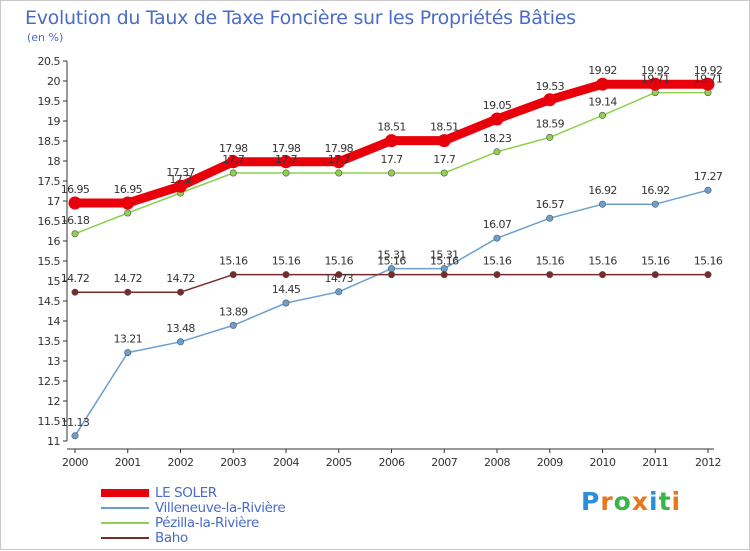 This screenshot has width=750, height=551. What do you see at coordinates (655, 190) in the screenshot?
I see `data-label: 16.92` at bounding box center [655, 190].